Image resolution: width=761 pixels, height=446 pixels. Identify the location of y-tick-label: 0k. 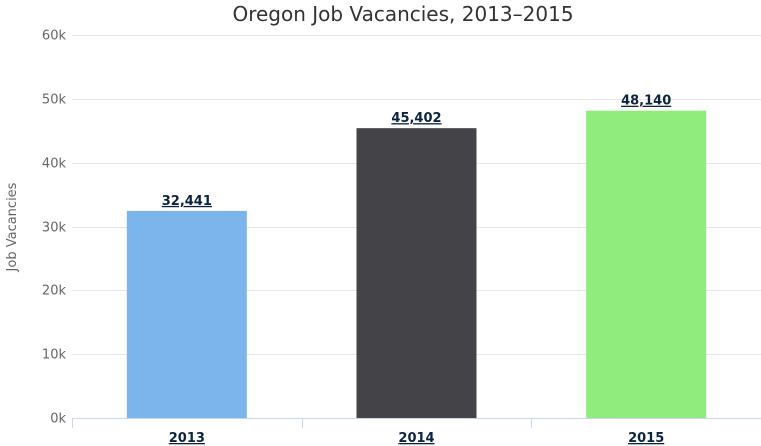
(58, 419).